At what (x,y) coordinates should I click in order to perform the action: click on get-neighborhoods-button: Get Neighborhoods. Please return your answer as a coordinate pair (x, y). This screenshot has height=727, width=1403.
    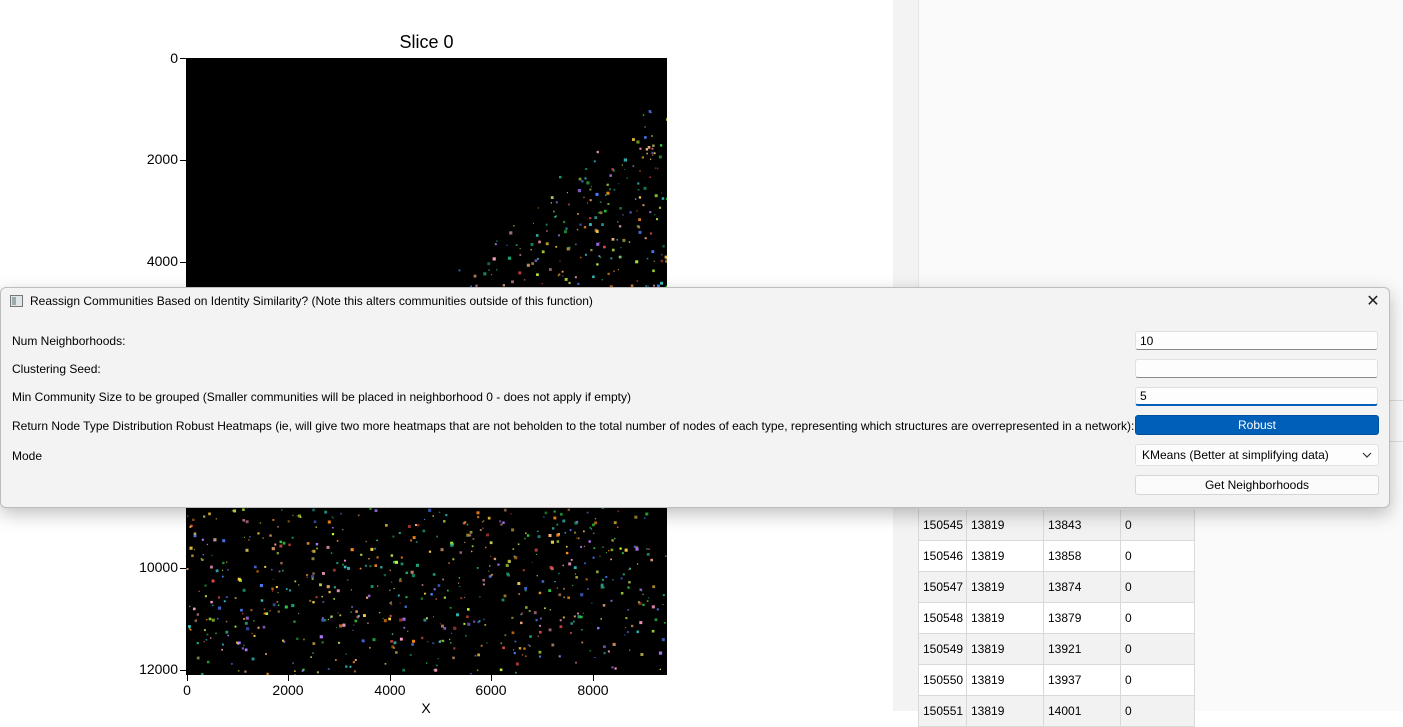
    Looking at the image, I should click on (1257, 485).